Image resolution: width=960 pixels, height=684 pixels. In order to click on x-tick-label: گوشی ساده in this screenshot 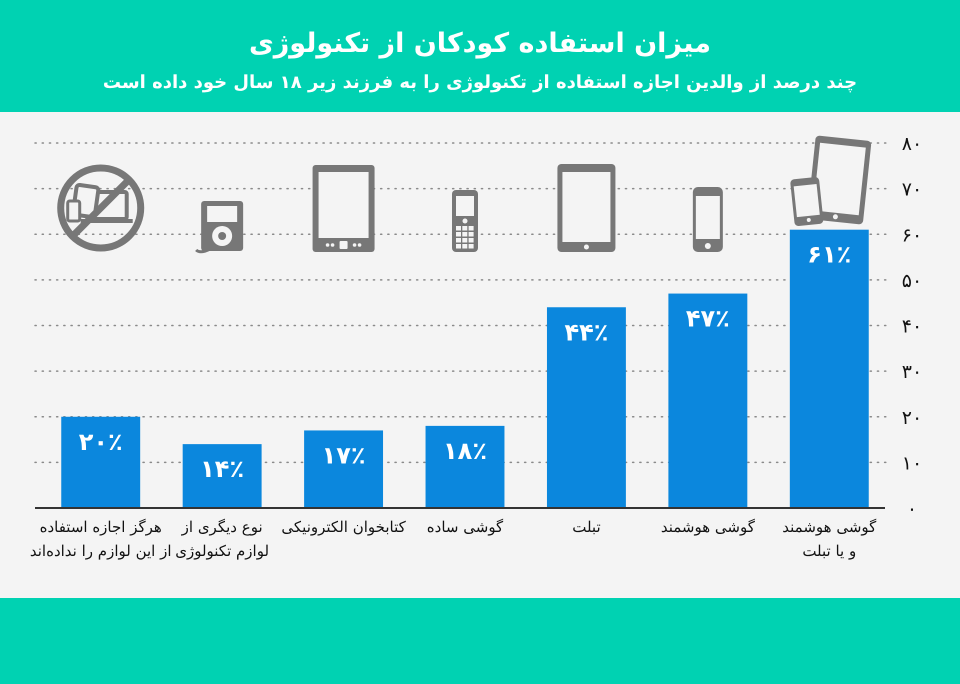, I will do `click(465, 527)`.